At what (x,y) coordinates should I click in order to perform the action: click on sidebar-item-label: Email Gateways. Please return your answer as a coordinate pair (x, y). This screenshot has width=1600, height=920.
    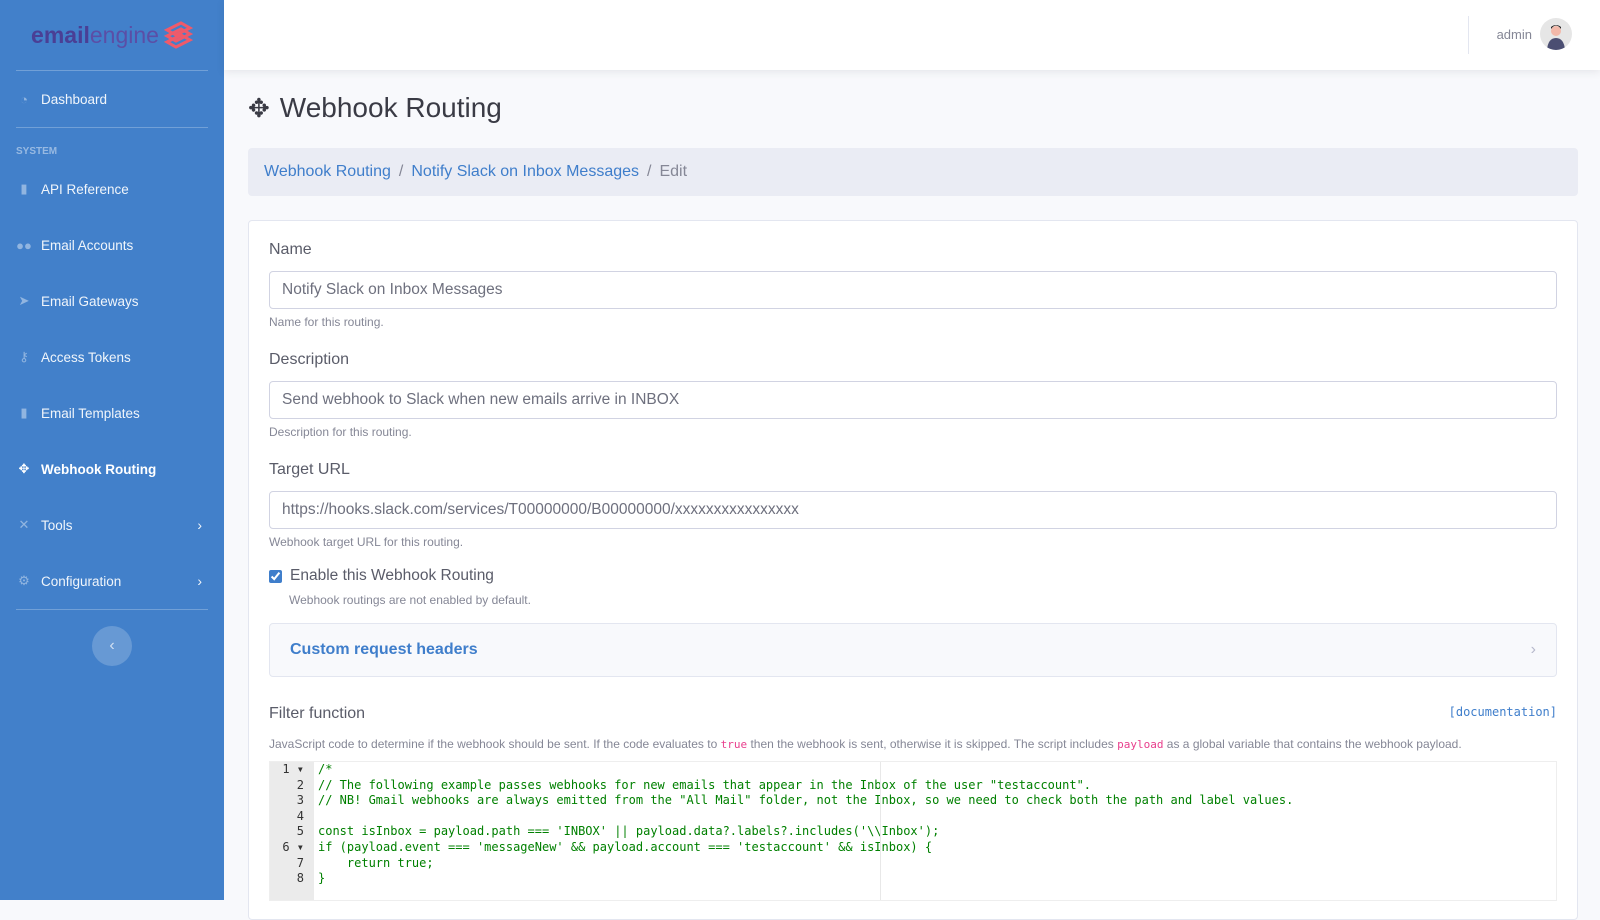
    Looking at the image, I should click on (90, 301).